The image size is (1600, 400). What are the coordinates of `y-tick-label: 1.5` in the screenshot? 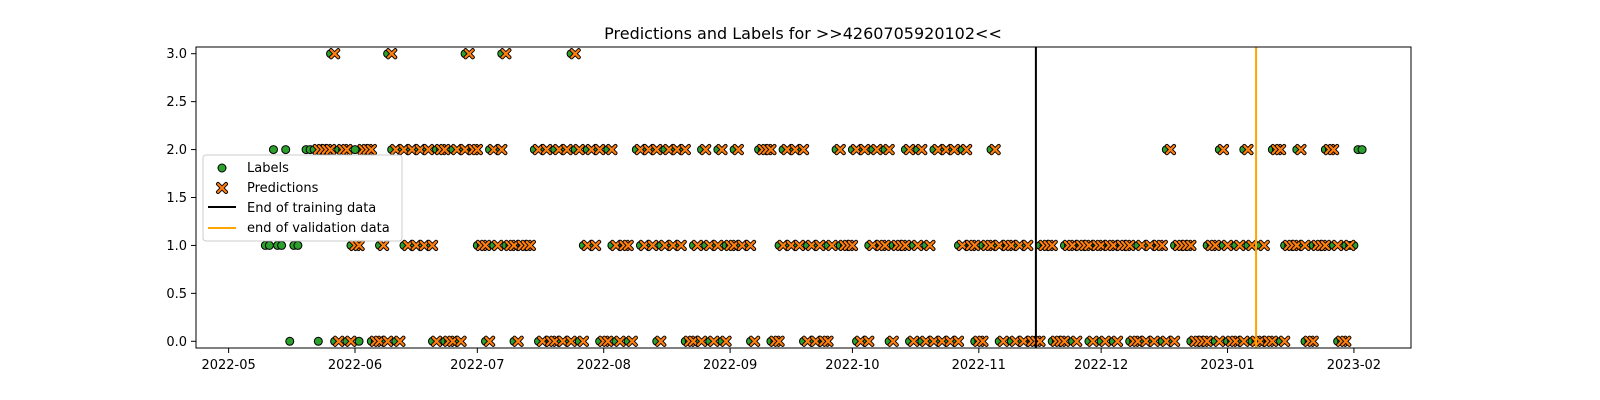 It's located at (176, 198).